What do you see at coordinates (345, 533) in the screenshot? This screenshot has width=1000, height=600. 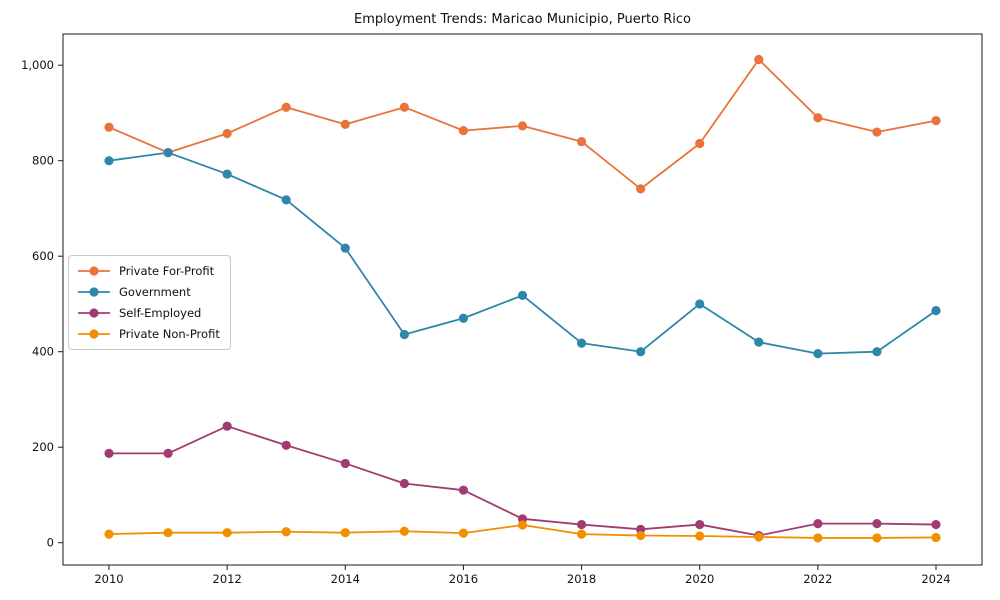 I see `series-private-non-profit-point-2014` at bounding box center [345, 533].